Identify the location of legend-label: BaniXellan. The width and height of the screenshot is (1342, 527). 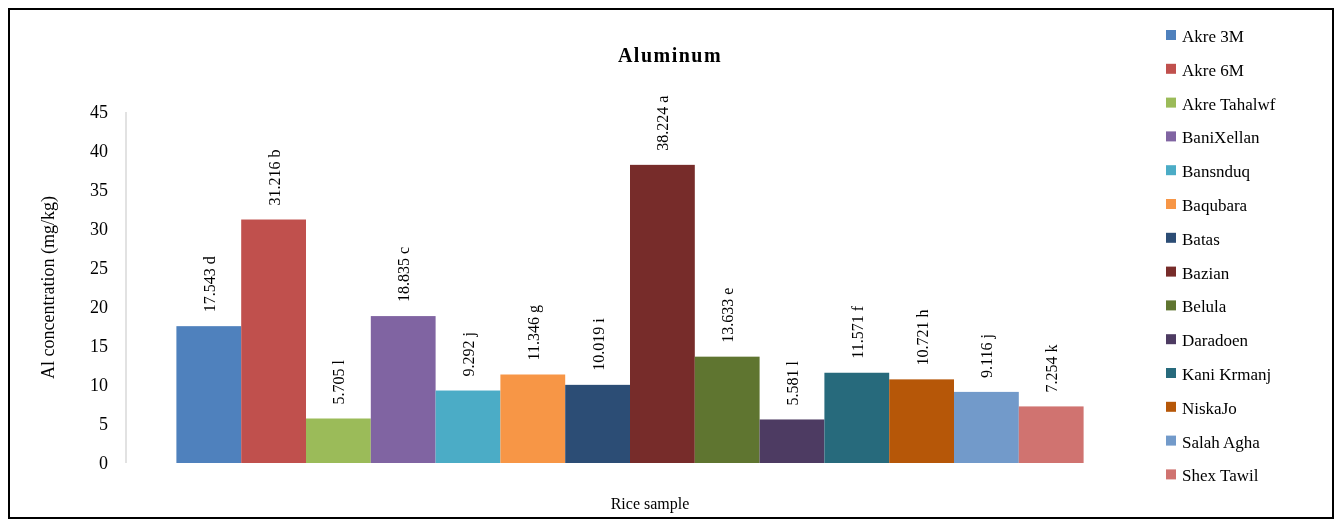
(1221, 138).